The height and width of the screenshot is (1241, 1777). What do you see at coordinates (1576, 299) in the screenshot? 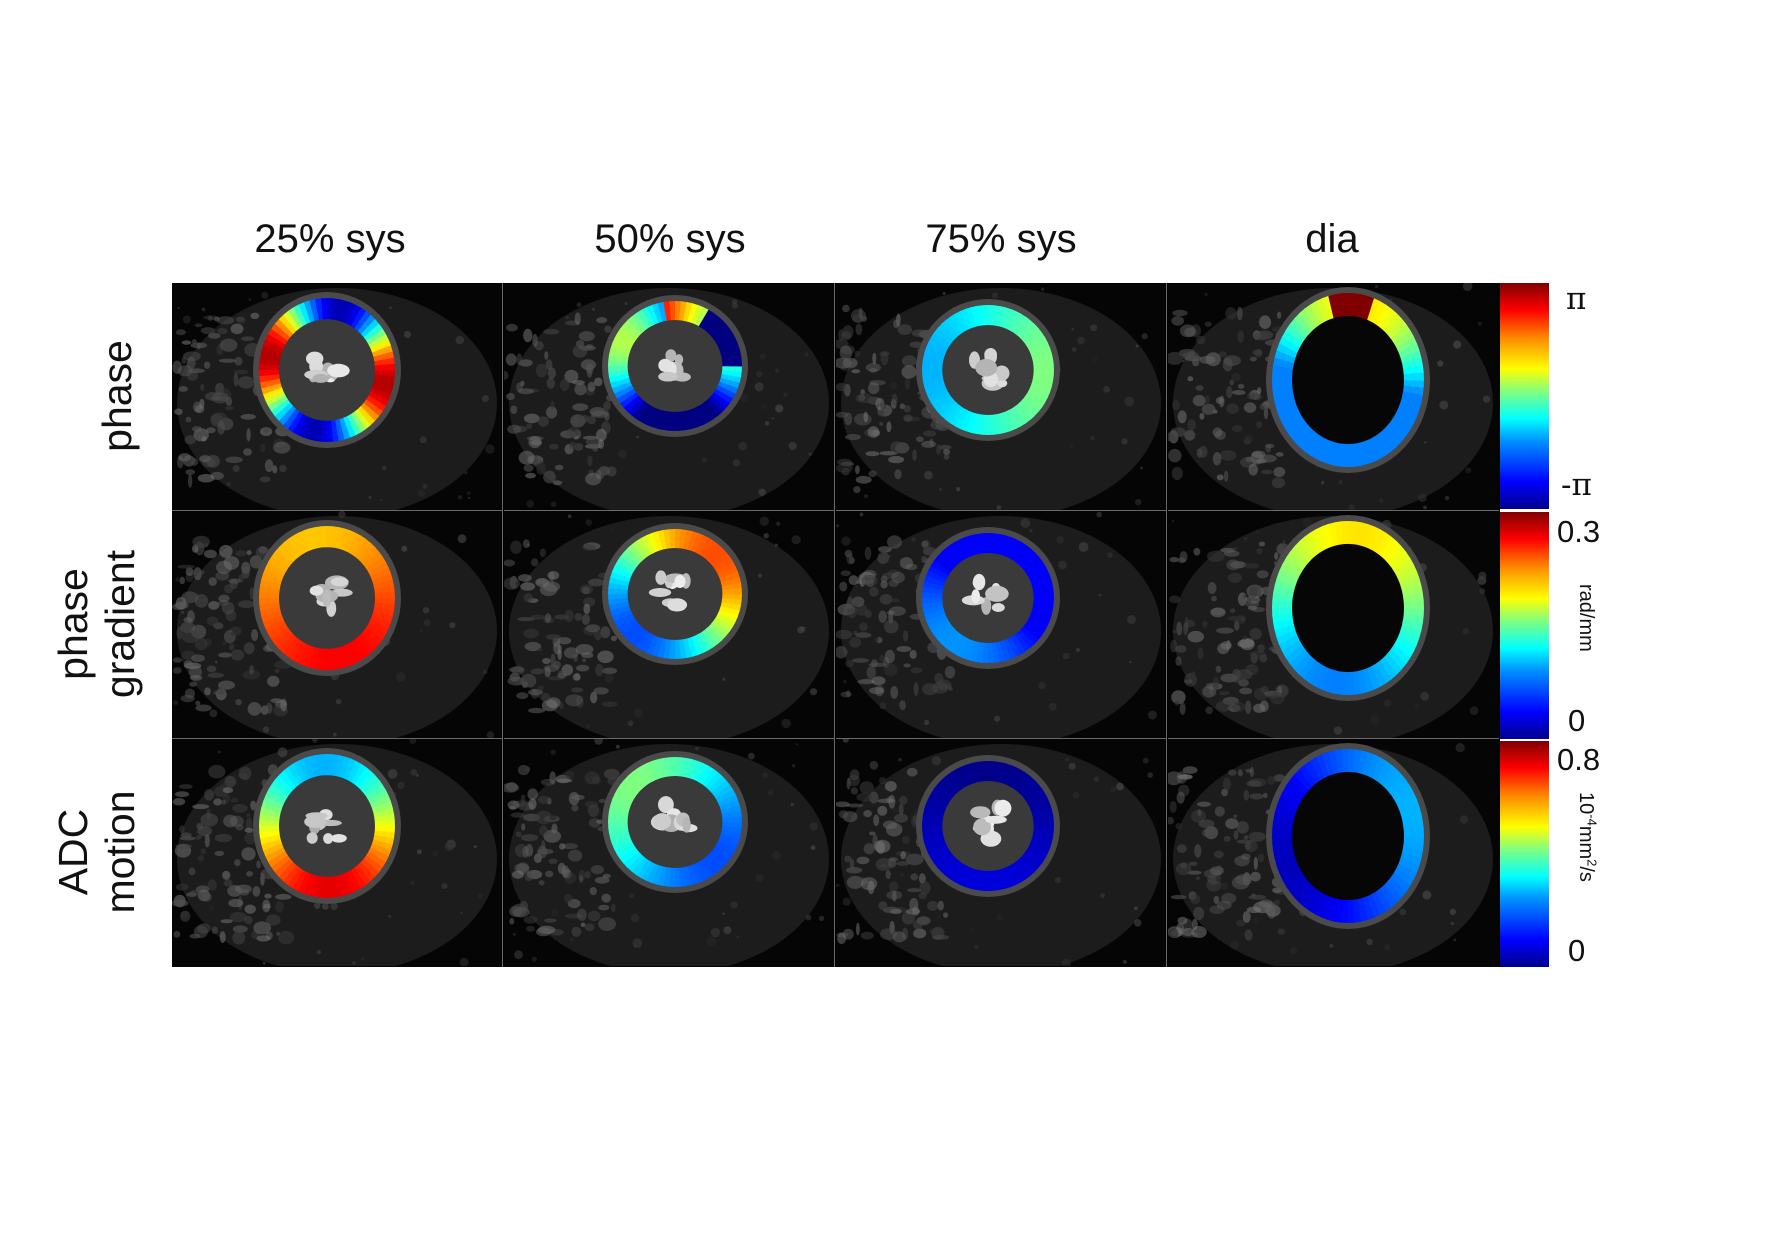
I see `colorbar-phase-max-label: π` at bounding box center [1576, 299].